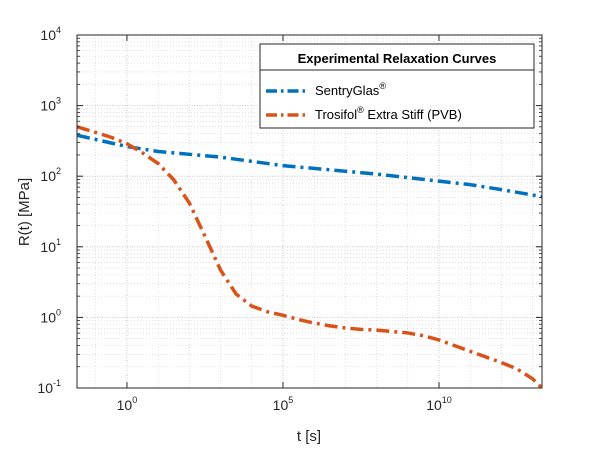  I want to click on y-tick-exponent: 4, so click(58, 30).